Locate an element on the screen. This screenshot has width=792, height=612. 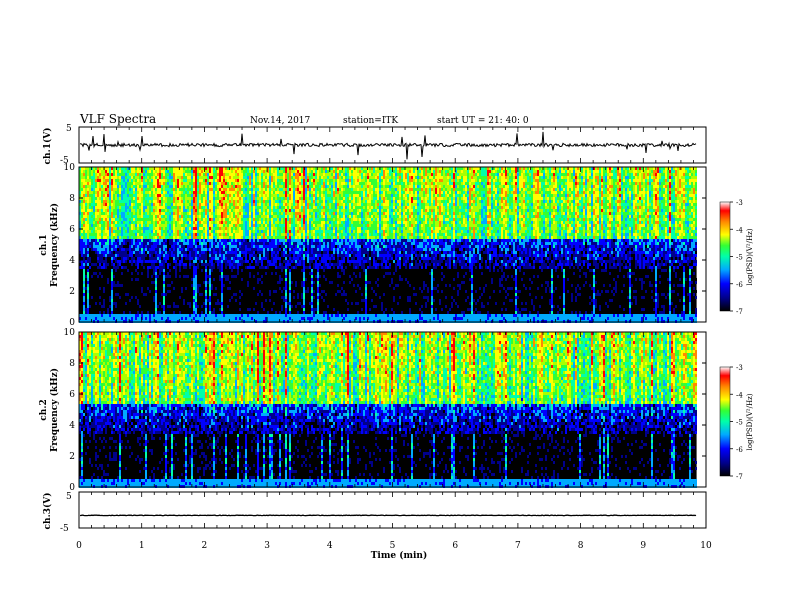
xtick-label: 4 is located at coordinates (330, 546).